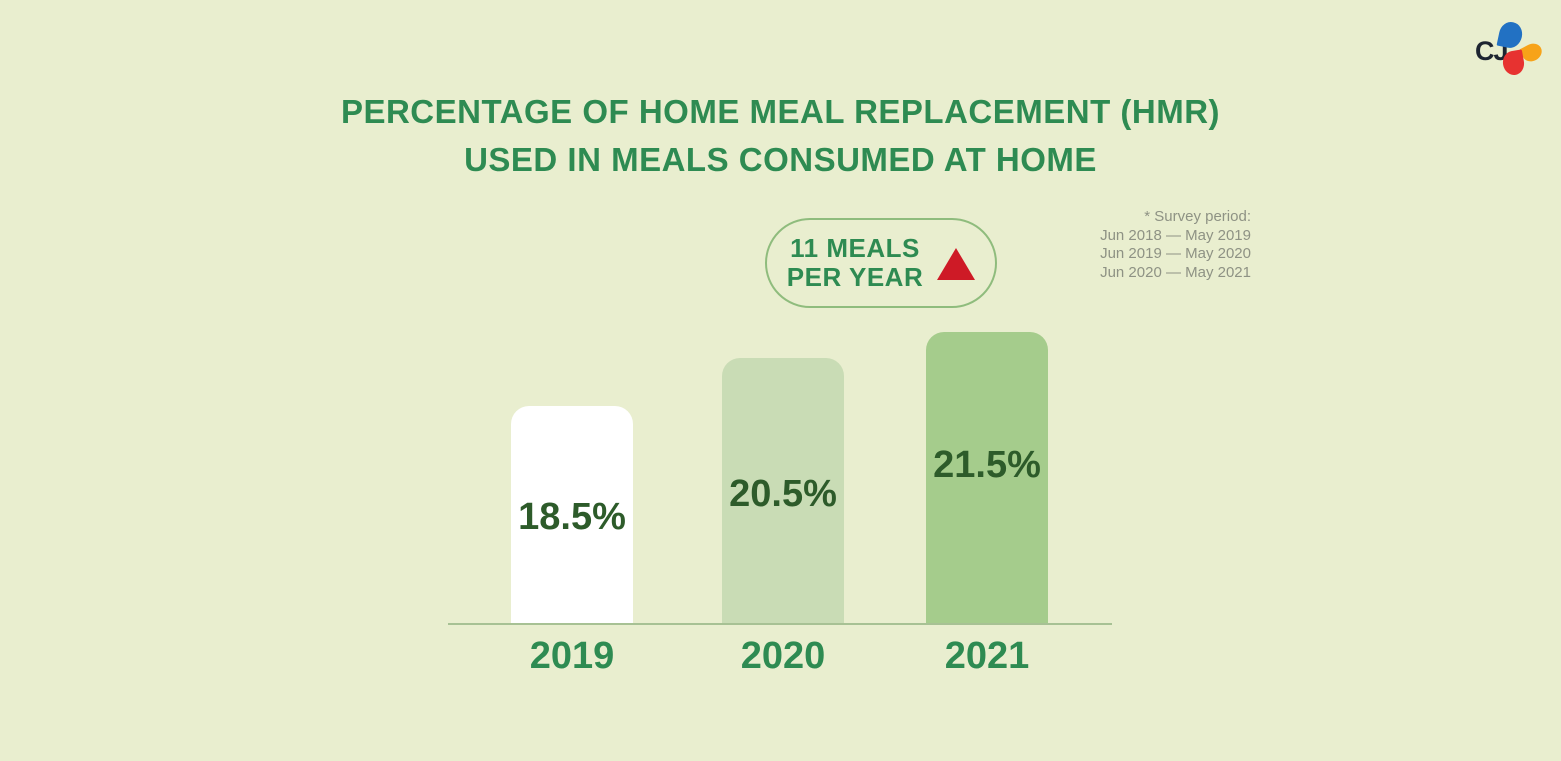 This screenshot has height=761, width=1561. I want to click on title-line-2: USED IN MEALS CONSUMED AT HOME, so click(780, 159).